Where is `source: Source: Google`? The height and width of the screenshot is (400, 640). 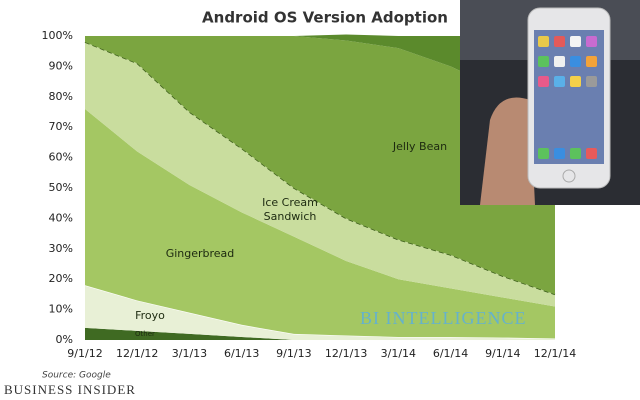 source: Source: Google is located at coordinates (76, 376).